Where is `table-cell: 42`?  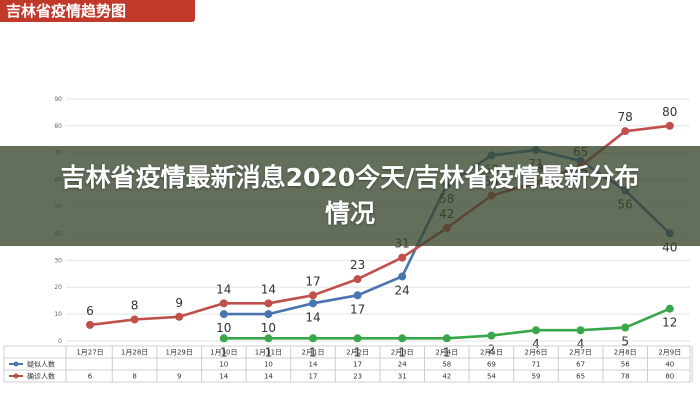 table-cell: 42 is located at coordinates (446, 377).